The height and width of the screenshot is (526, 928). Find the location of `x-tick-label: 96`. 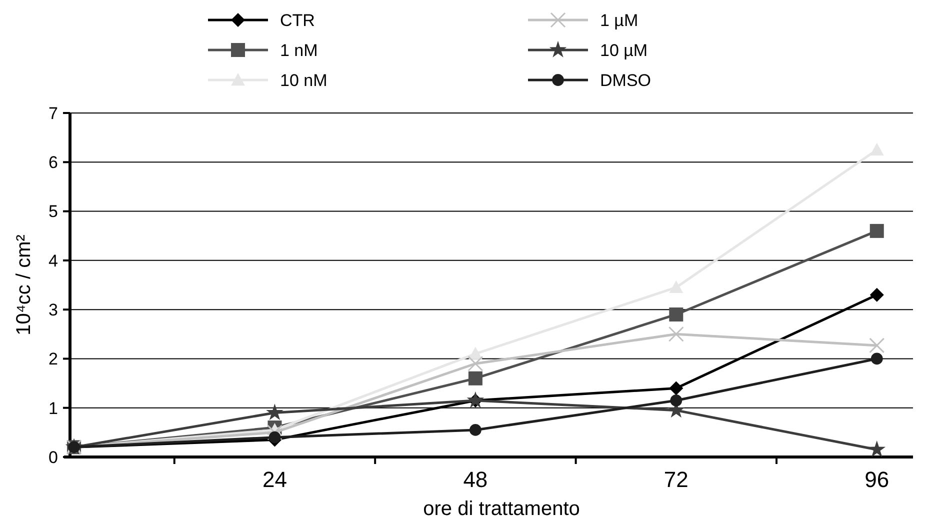

x-tick-label: 96 is located at coordinates (877, 479).